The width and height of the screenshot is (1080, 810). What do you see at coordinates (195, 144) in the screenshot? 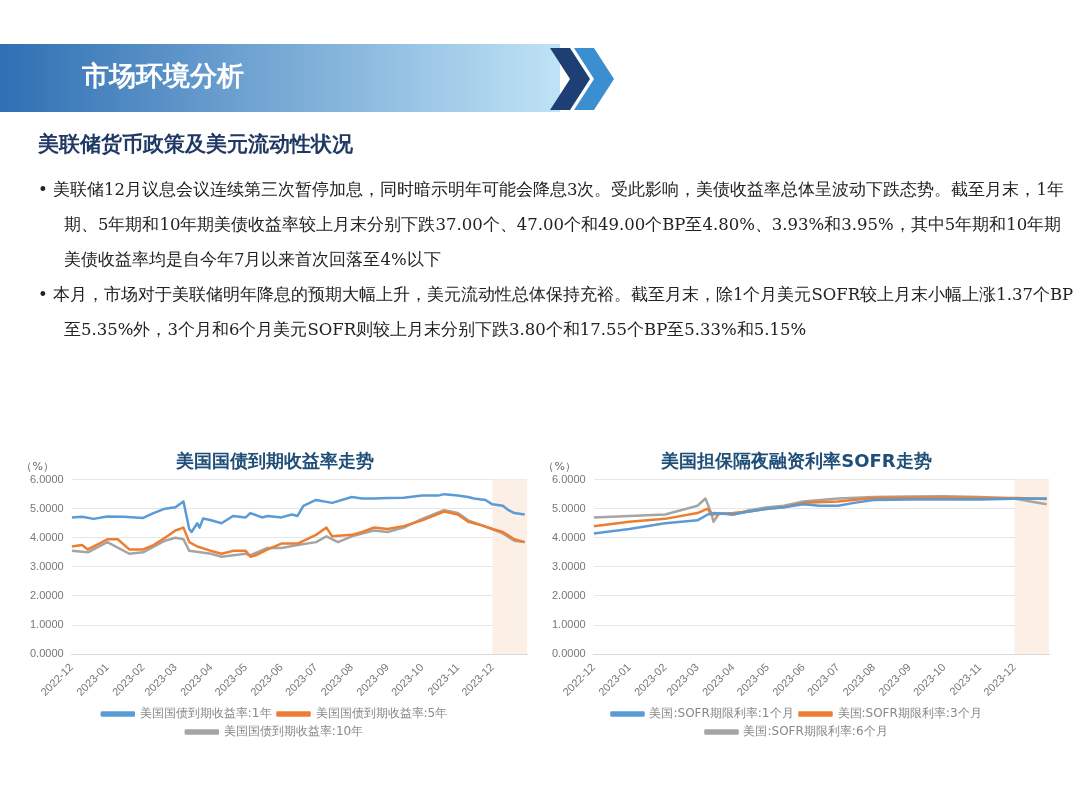
I see `text: 美联储货币政策及美元流动性状况` at bounding box center [195, 144].